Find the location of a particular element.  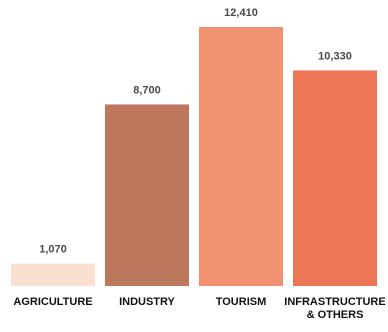

category-label-line: TOURISM is located at coordinates (241, 302).